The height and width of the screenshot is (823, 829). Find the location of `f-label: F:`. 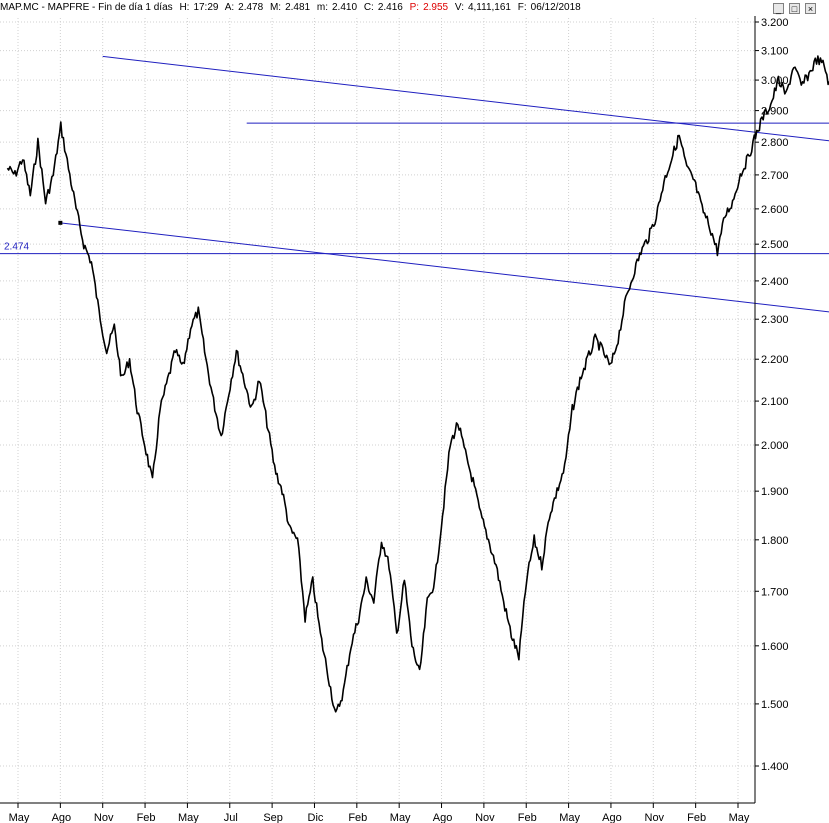

f-label: F: is located at coordinates (522, 7).